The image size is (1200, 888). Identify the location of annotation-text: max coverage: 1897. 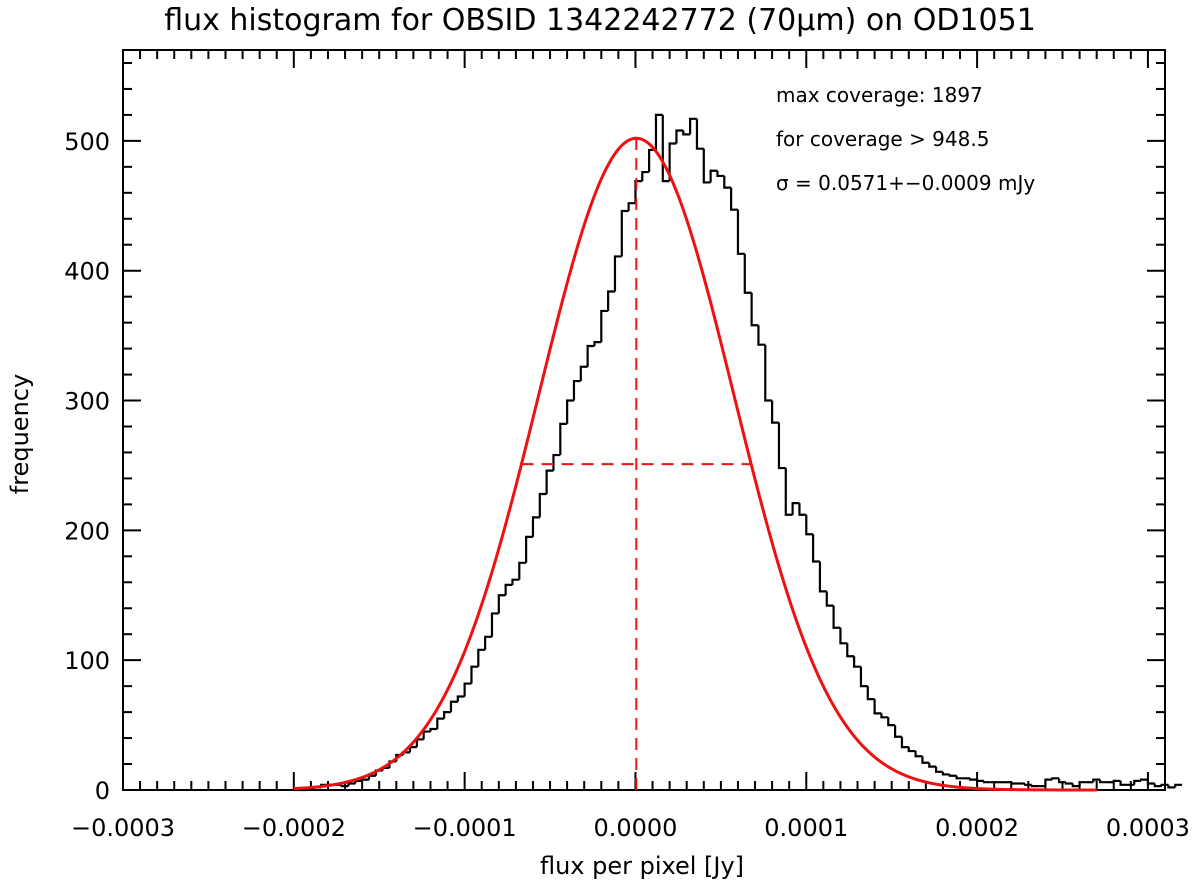
(879, 95).